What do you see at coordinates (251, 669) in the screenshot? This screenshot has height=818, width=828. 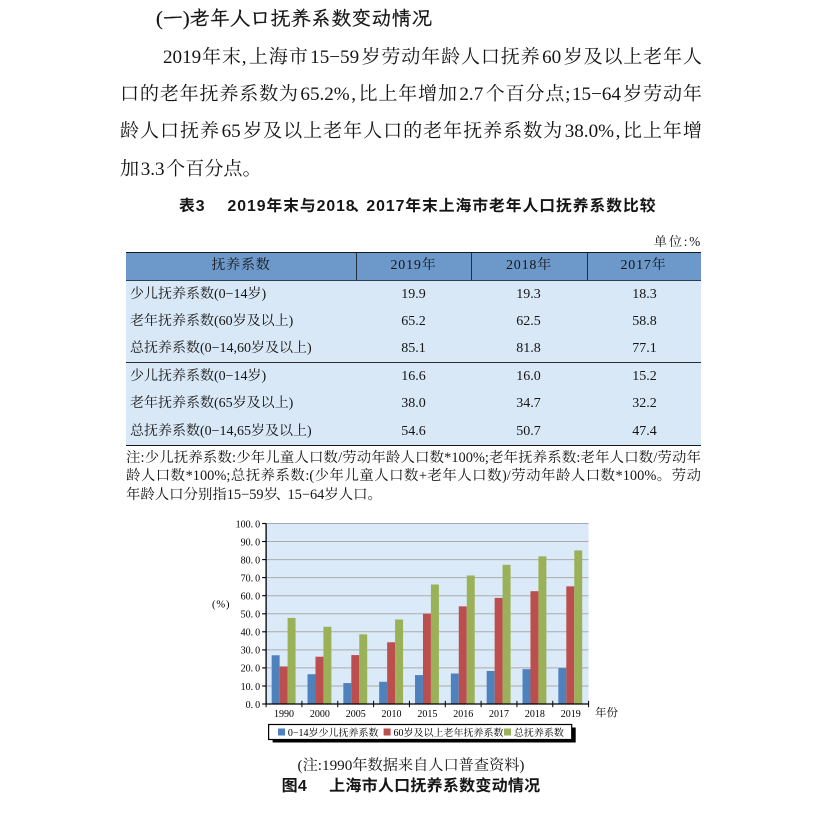 I see `svg-text: 20. 0` at bounding box center [251, 669].